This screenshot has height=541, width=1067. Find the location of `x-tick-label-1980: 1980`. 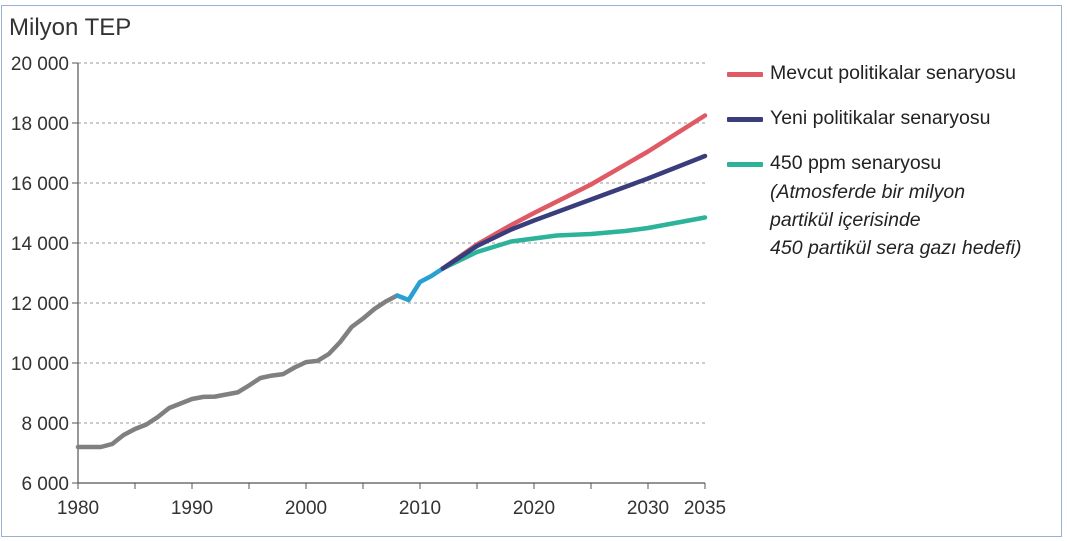

x-tick-label-1980: 1980 is located at coordinates (78, 508).